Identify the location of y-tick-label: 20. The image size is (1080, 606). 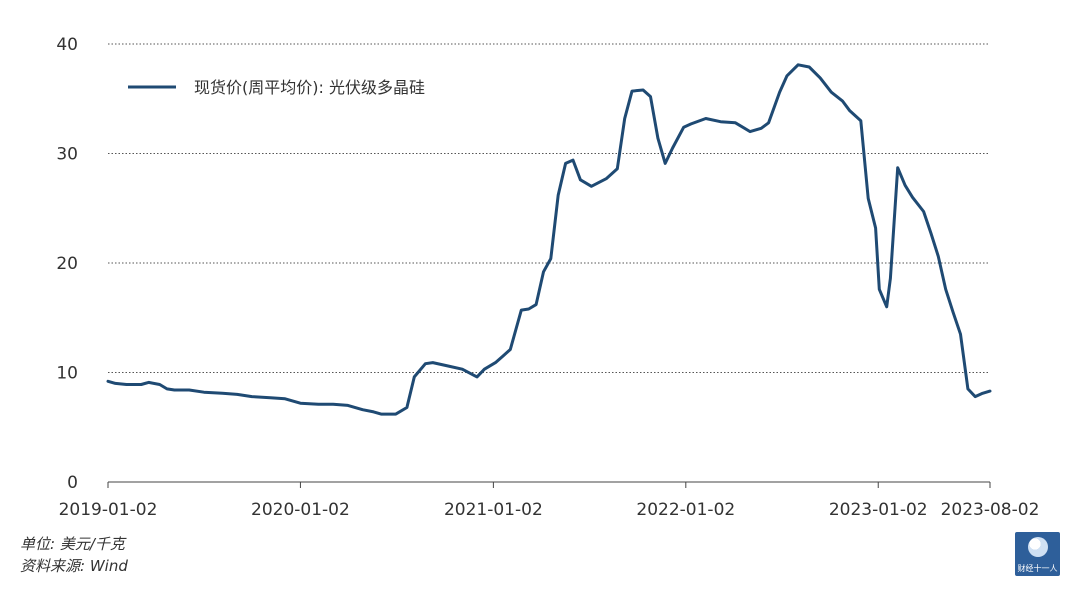
(67, 264).